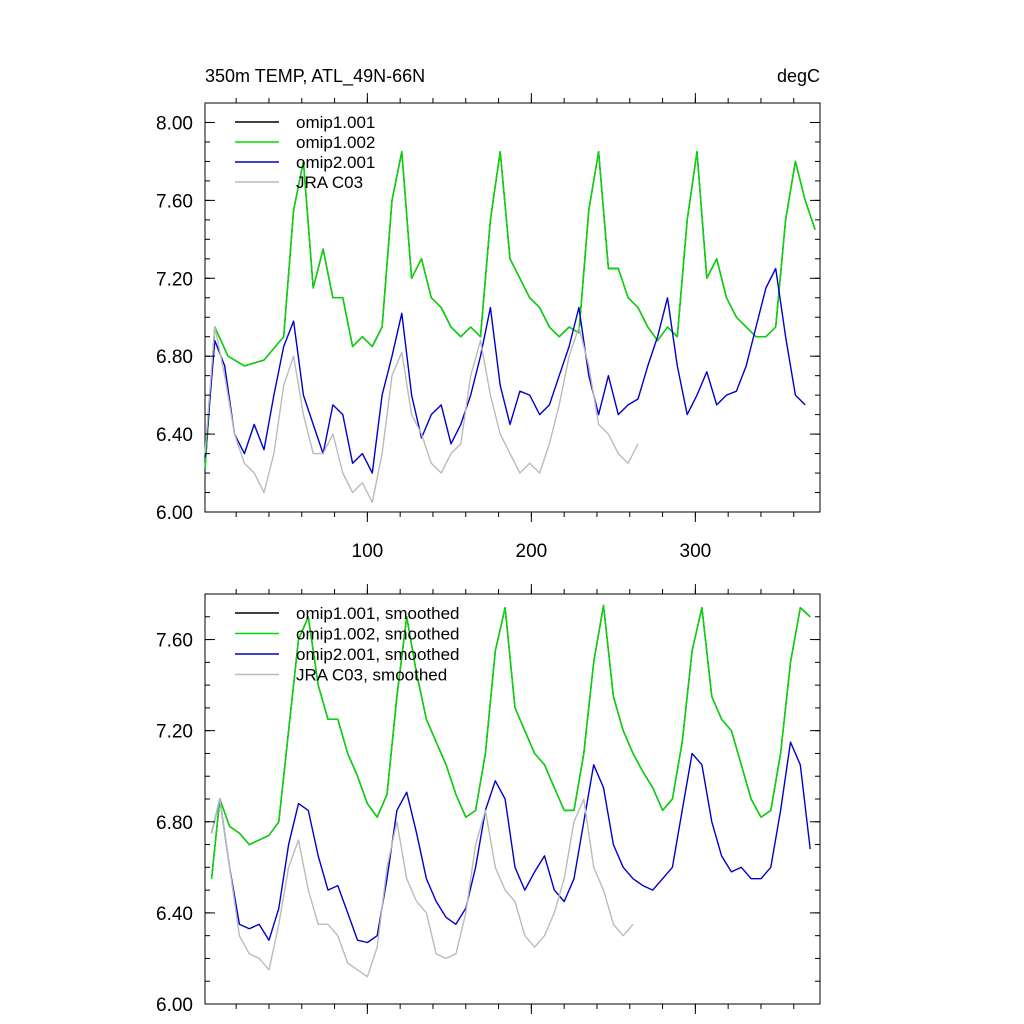 This screenshot has width=1024, height=1024. What do you see at coordinates (315, 76) in the screenshot?
I see `top-chart-title: 350m TEMP, ATL_49N-66N` at bounding box center [315, 76].